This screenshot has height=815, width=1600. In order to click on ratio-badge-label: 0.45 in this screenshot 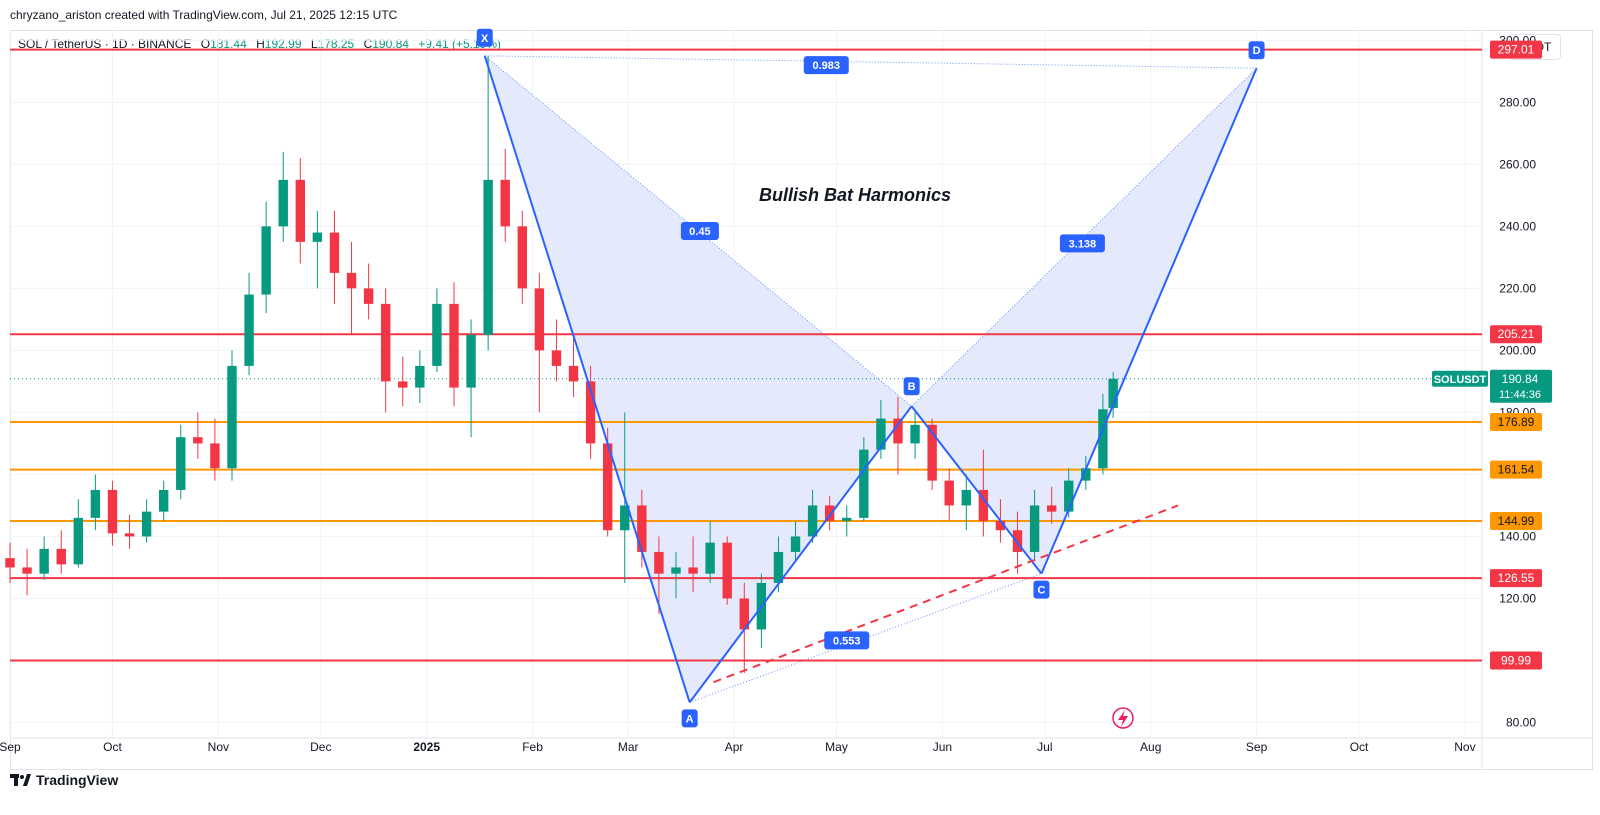, I will do `click(699, 232)`.